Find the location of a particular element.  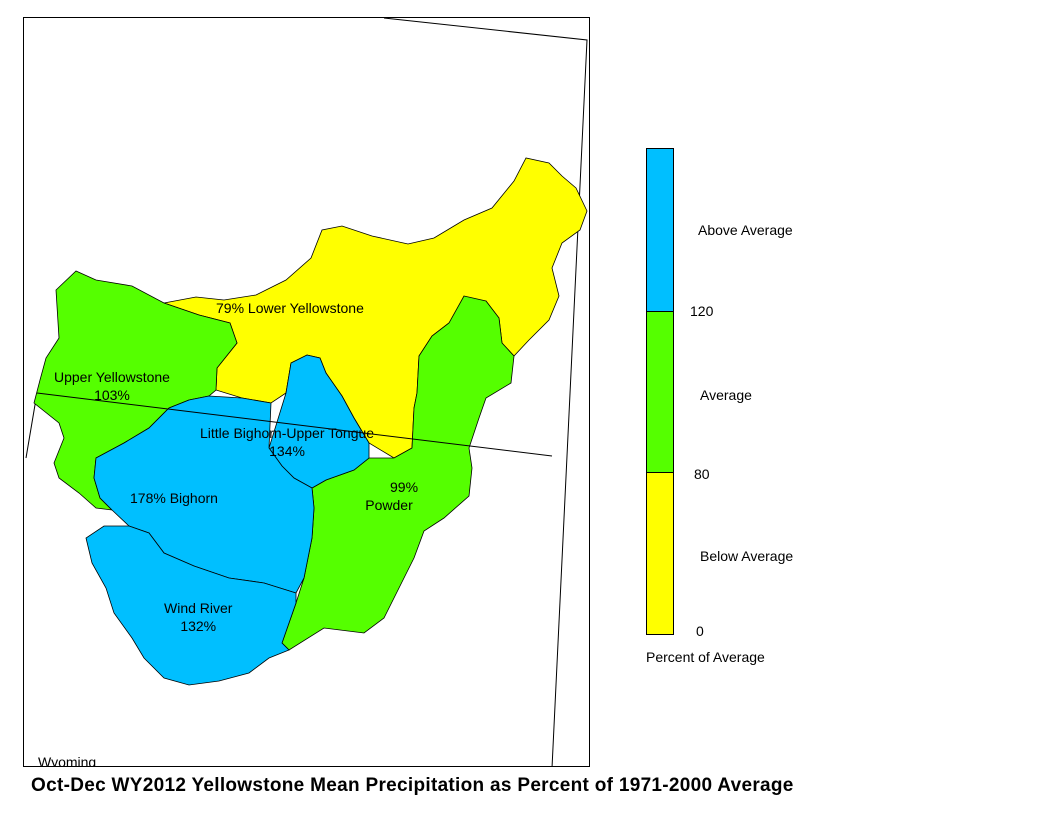

label-lower-yellowstone: 79% Lower Yellowstone is located at coordinates (290, 308).